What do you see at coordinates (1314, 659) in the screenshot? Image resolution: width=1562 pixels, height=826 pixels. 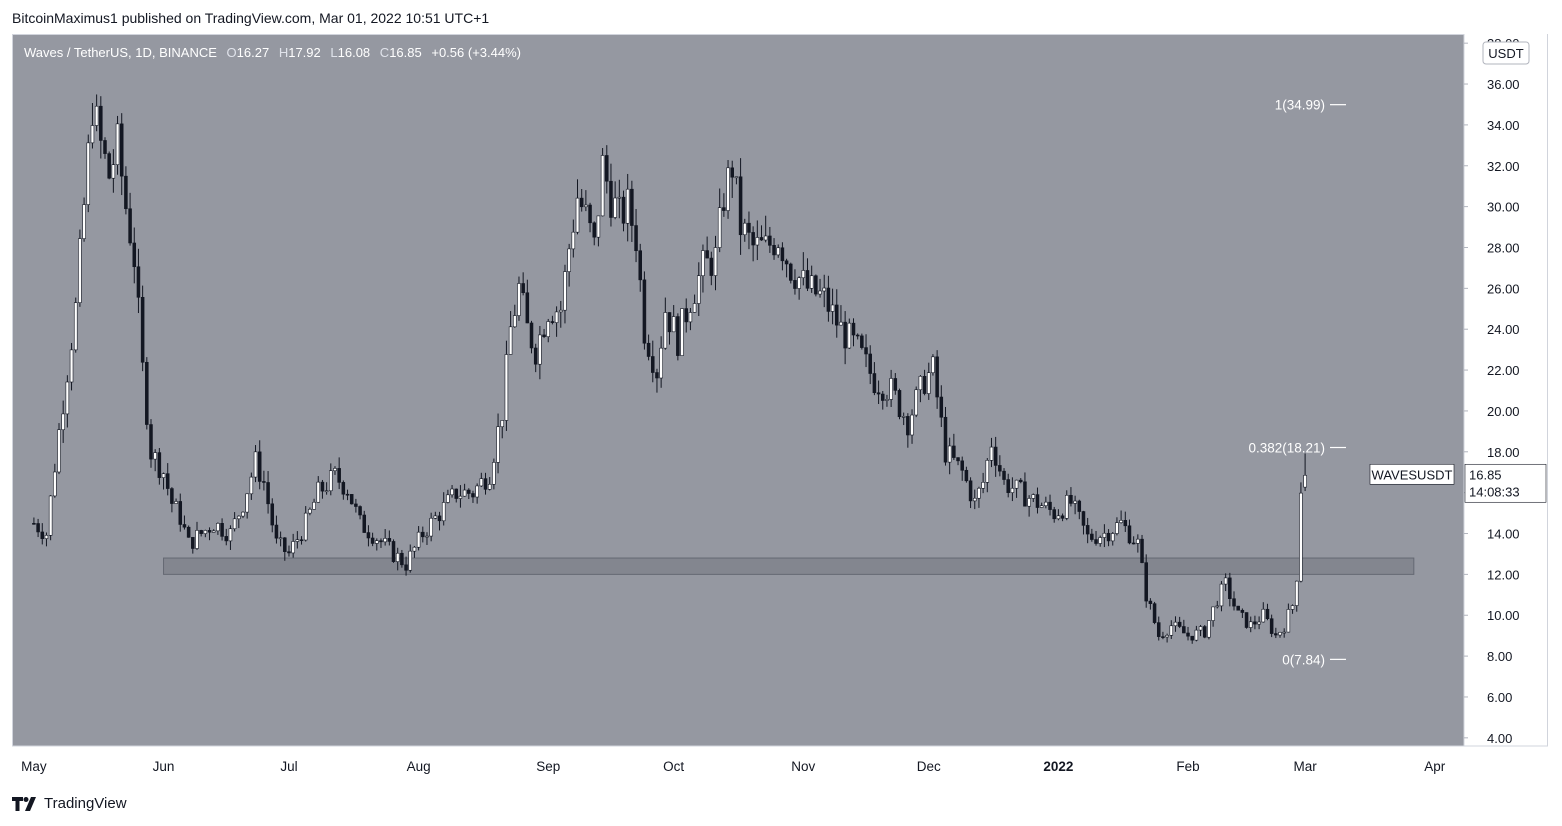 I see `fib-level: 0(7.84)` at bounding box center [1314, 659].